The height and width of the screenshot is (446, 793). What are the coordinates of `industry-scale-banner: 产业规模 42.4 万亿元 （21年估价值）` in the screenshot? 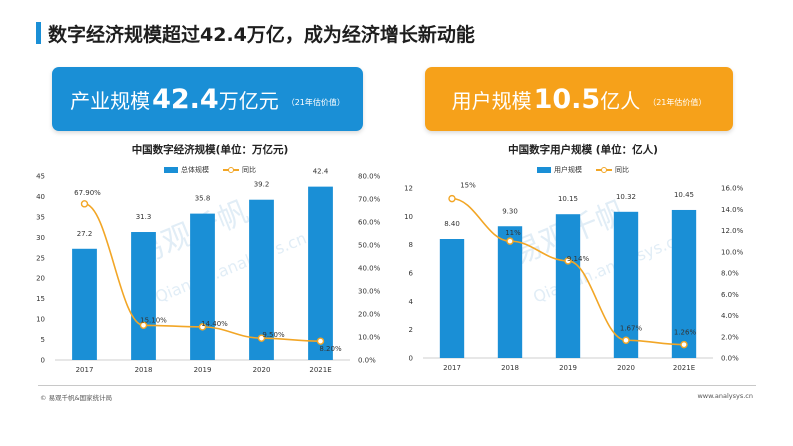 It's located at (207, 99).